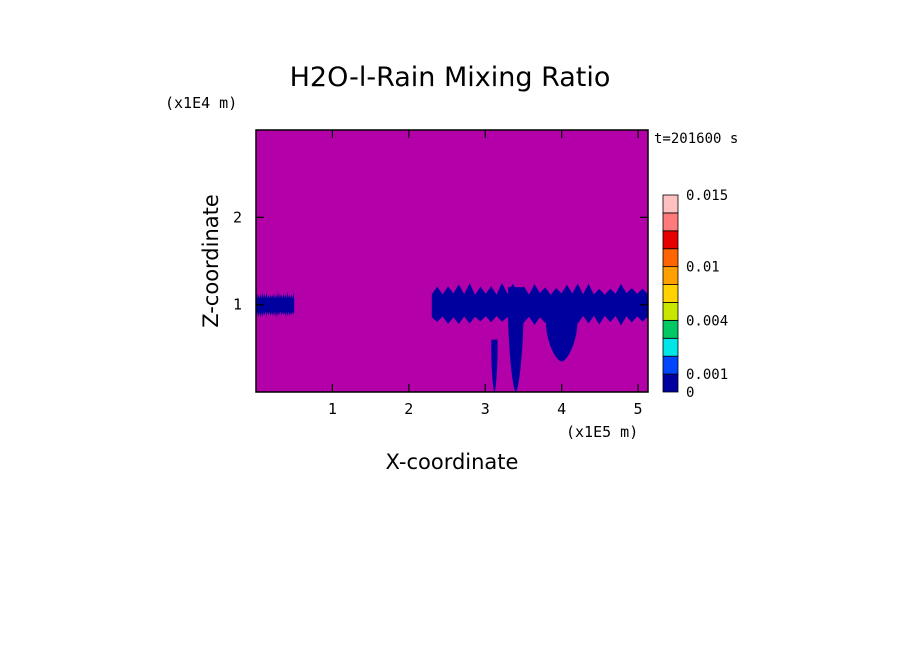 Image resolution: width=904 pixels, height=654 pixels. What do you see at coordinates (703, 268) in the screenshot?
I see `colorbar-tick-label: 0.01` at bounding box center [703, 268].